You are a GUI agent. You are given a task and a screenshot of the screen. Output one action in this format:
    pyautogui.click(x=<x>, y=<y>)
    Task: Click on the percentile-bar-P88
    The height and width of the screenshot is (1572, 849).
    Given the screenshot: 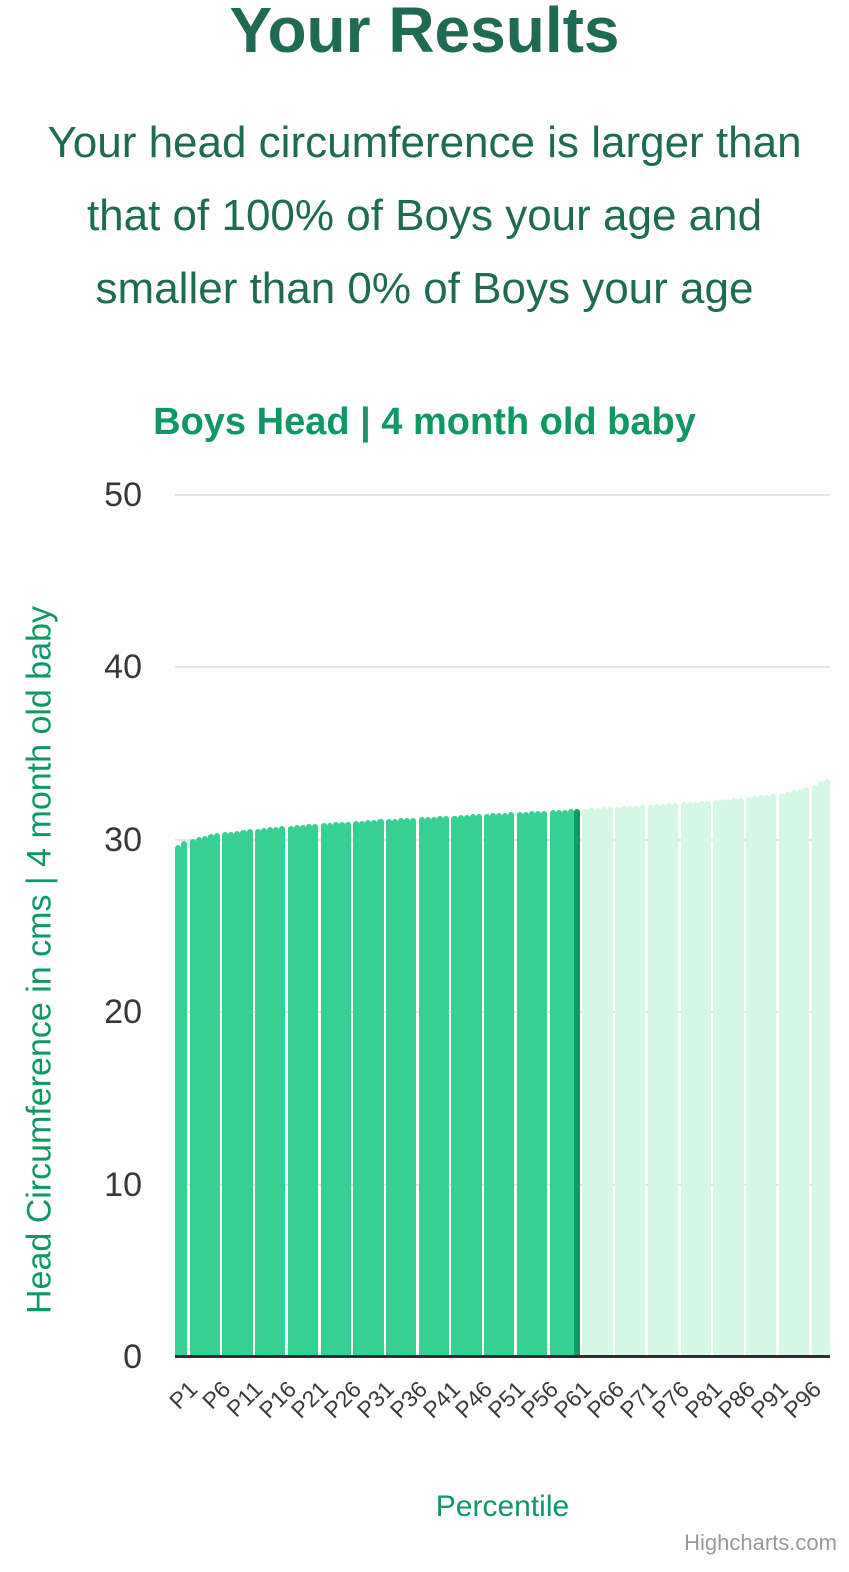 What is the action you would take?
    pyautogui.click(x=749, y=1076)
    